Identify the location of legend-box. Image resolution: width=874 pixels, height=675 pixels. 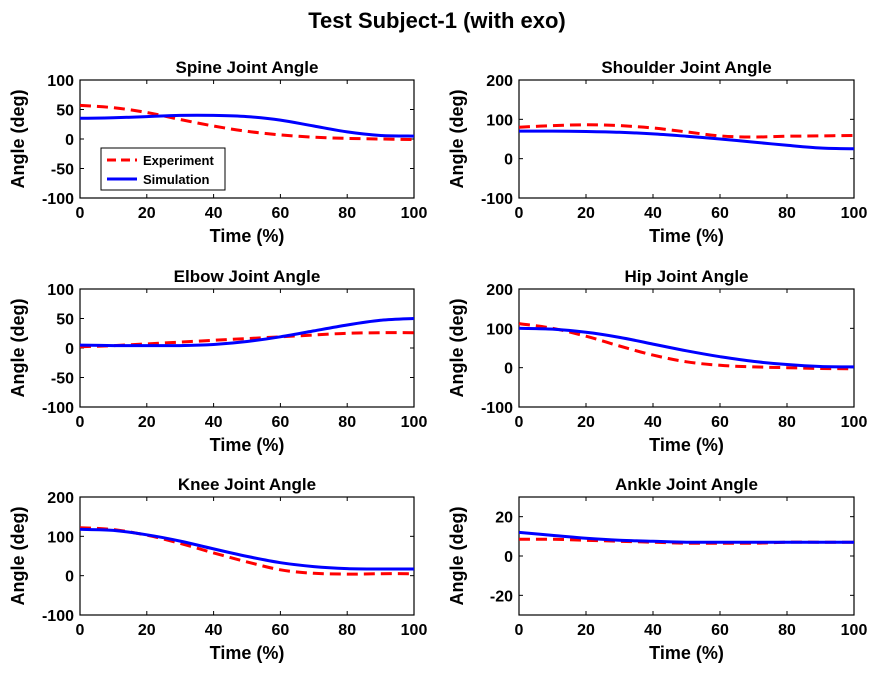
(163, 169).